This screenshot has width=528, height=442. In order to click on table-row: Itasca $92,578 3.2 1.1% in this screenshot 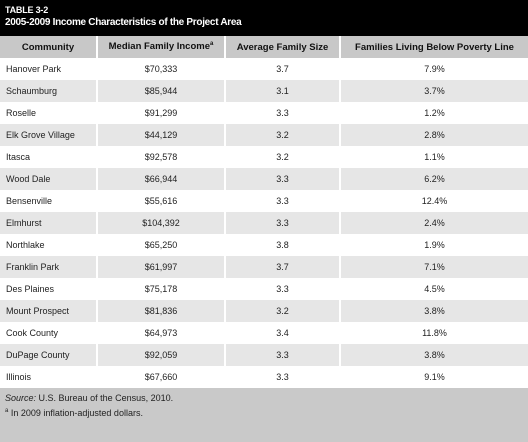, I will do `click(264, 157)`.